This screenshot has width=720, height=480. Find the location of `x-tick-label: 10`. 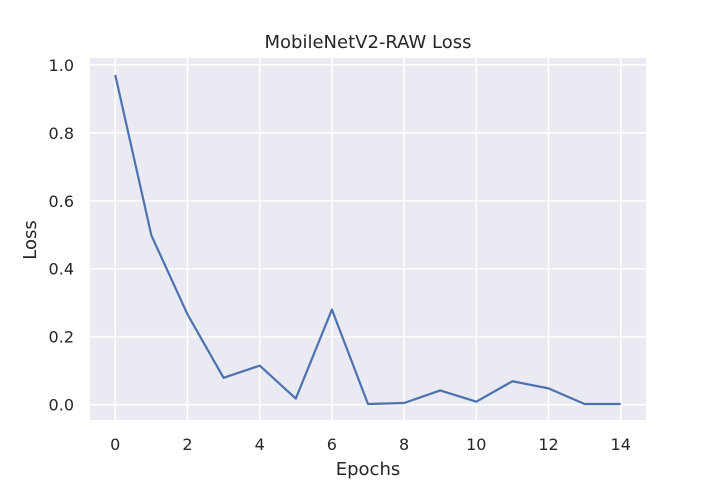

x-tick-label: 10 is located at coordinates (476, 444).